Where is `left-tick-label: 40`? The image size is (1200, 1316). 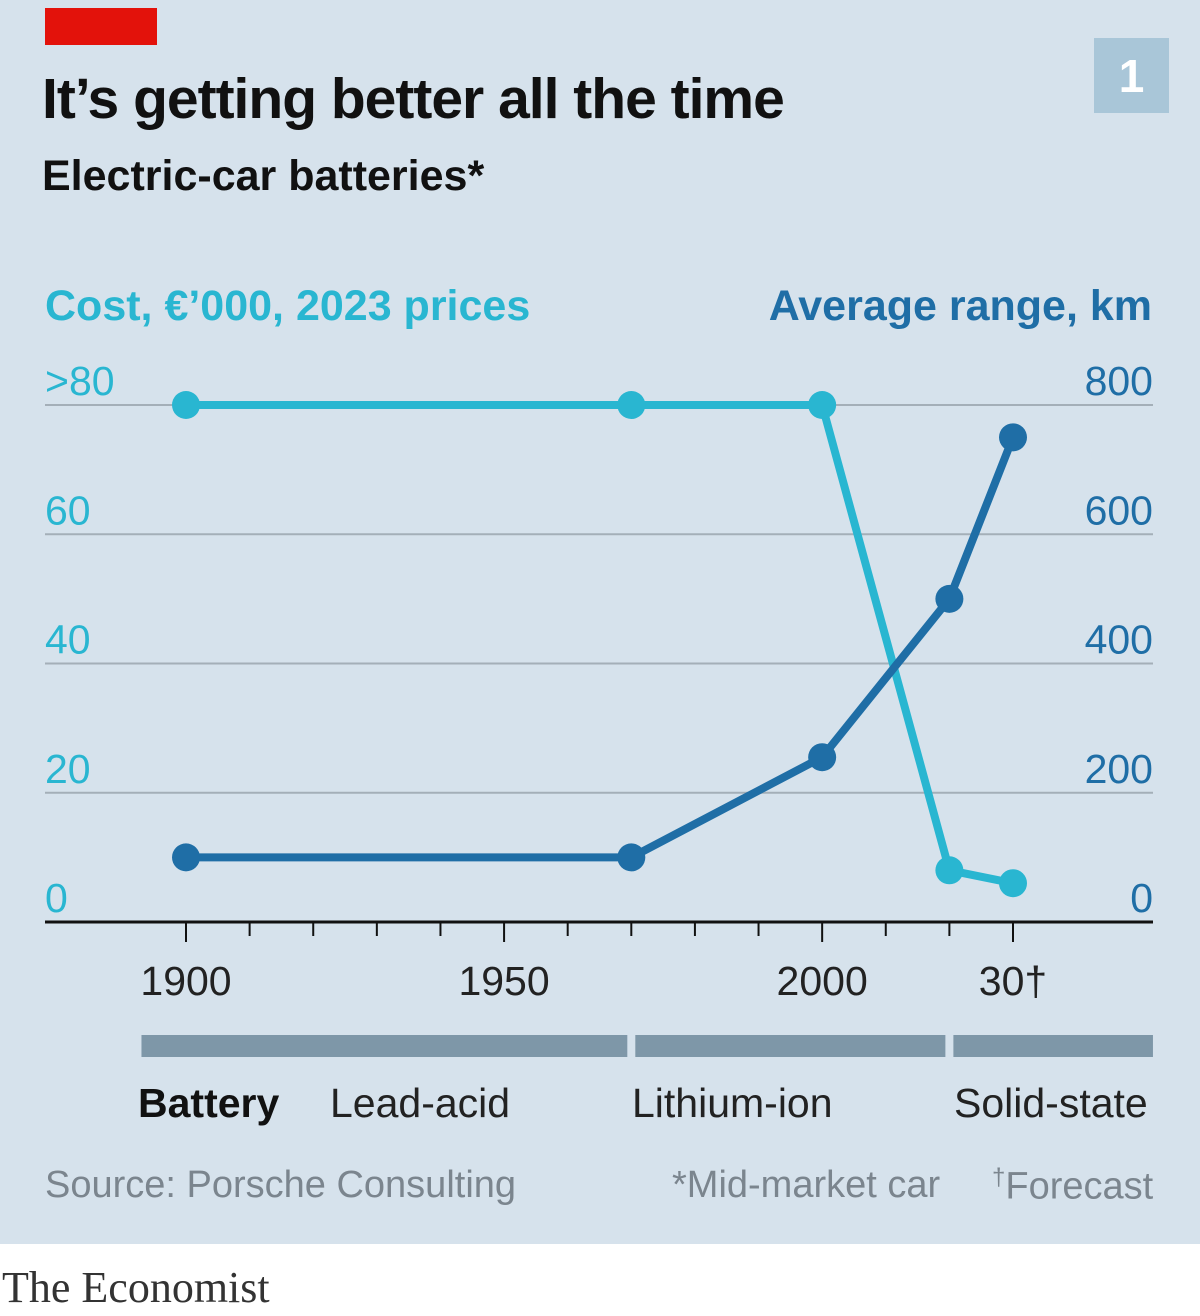 left-tick-label: 40 is located at coordinates (68, 640).